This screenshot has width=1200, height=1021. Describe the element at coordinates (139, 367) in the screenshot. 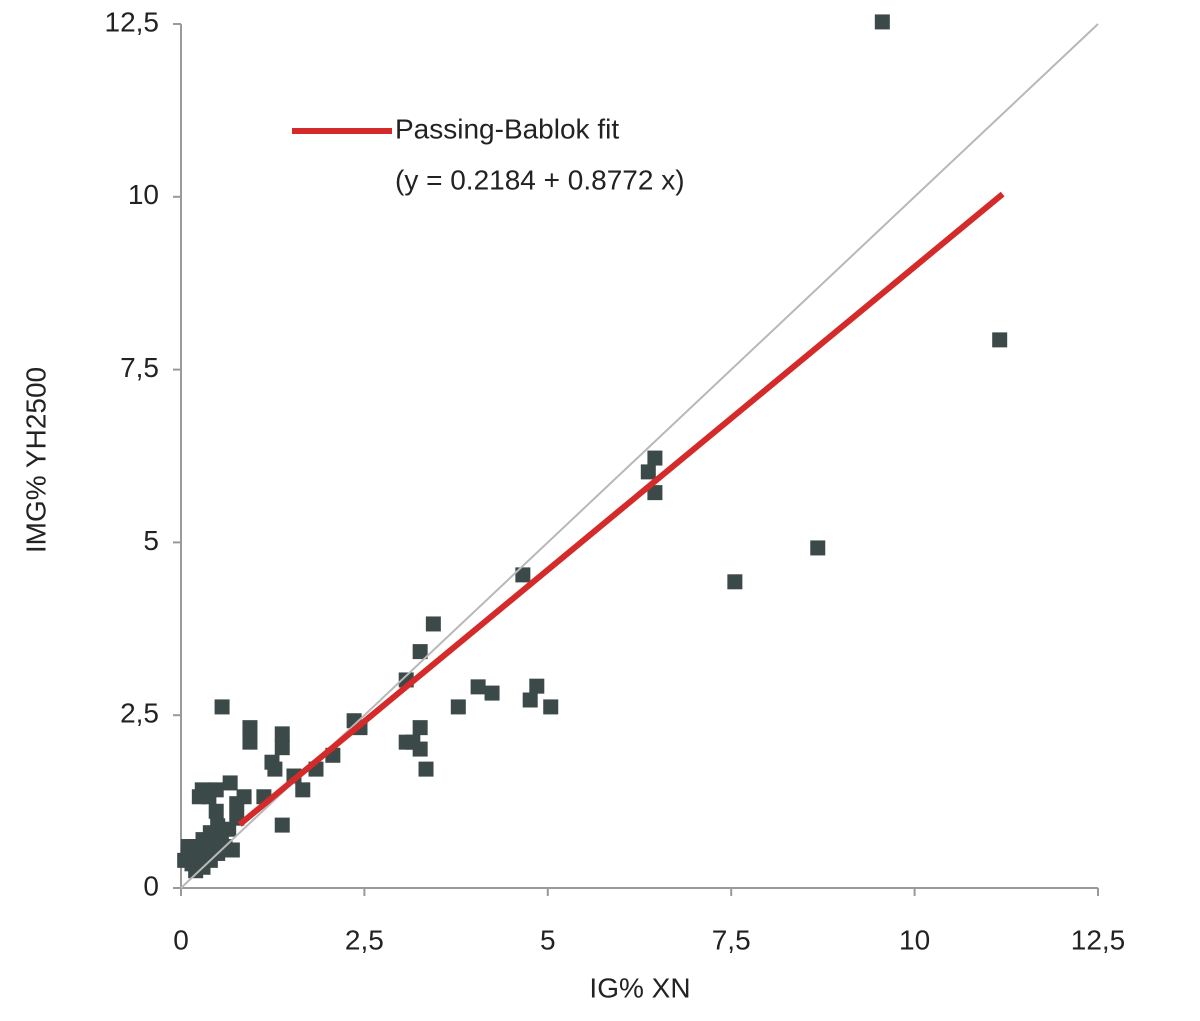

I see `y-tick-label: 7,5` at that location.